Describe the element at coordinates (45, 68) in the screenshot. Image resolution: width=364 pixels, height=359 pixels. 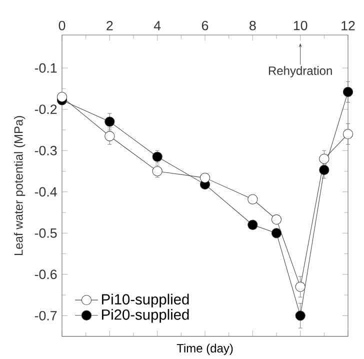
I see `y-tick-label: -0.1` at that location.